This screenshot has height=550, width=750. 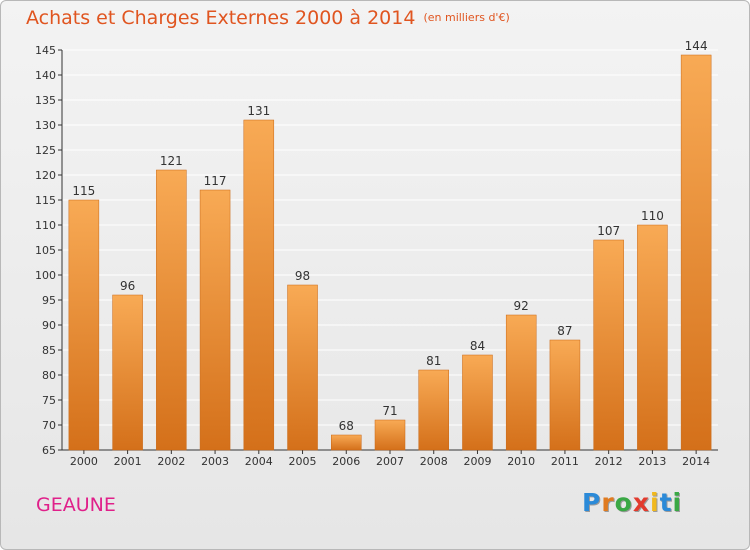 What do you see at coordinates (49, 325) in the screenshot?
I see `y-tick-label: 90` at bounding box center [49, 325].